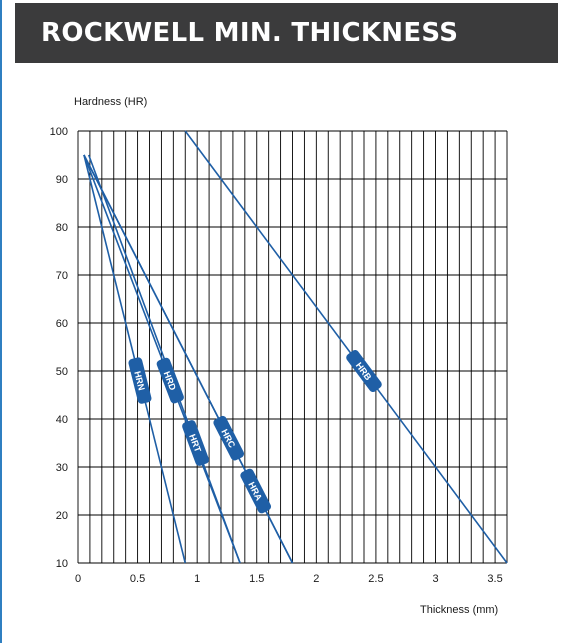 The width and height of the screenshot is (571, 643). What do you see at coordinates (78, 579) in the screenshot?
I see `x-tick-label: 0` at bounding box center [78, 579].